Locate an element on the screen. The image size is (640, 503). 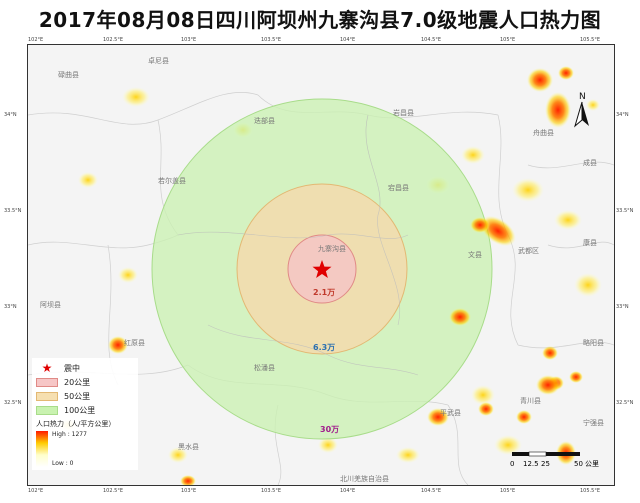
epicenter-star is located at coordinates (322, 269).